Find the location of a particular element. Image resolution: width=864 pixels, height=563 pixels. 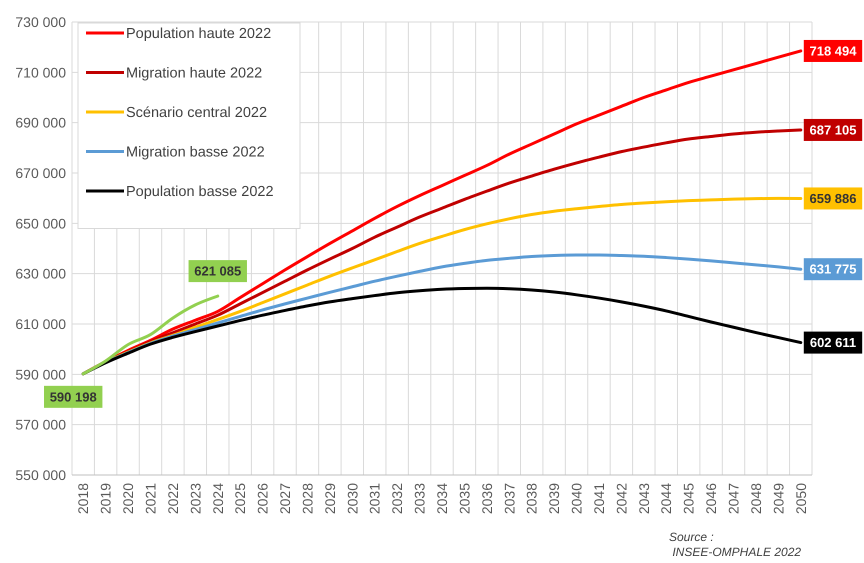

legend-label: Population basse 2022 is located at coordinates (200, 192).